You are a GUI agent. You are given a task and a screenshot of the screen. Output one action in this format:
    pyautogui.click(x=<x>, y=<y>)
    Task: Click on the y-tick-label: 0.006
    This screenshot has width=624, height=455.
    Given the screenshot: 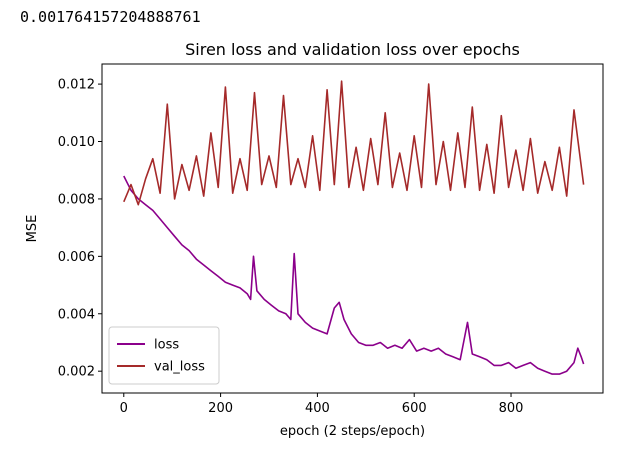 What is the action you would take?
    pyautogui.click(x=76, y=257)
    